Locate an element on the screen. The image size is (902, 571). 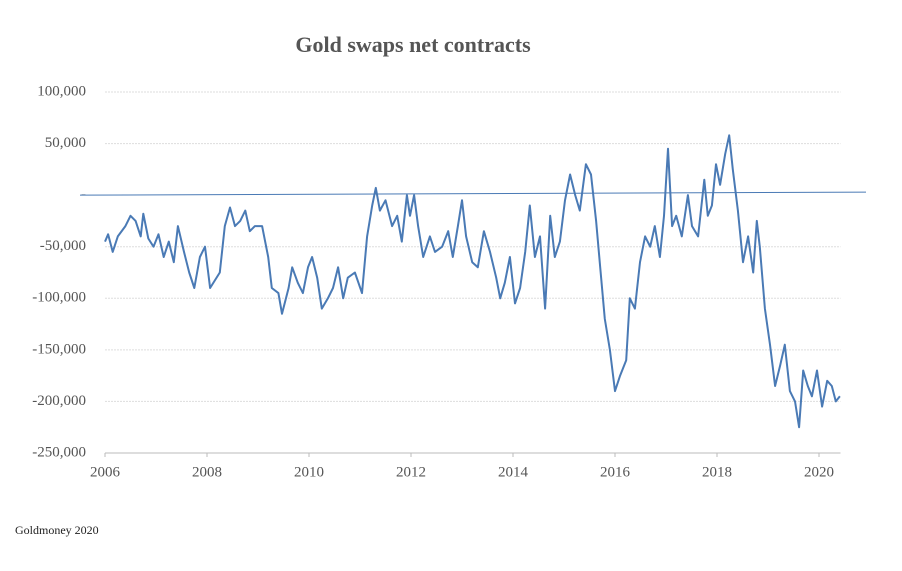
footer: Goldmoney 2020 is located at coordinates (57, 530).